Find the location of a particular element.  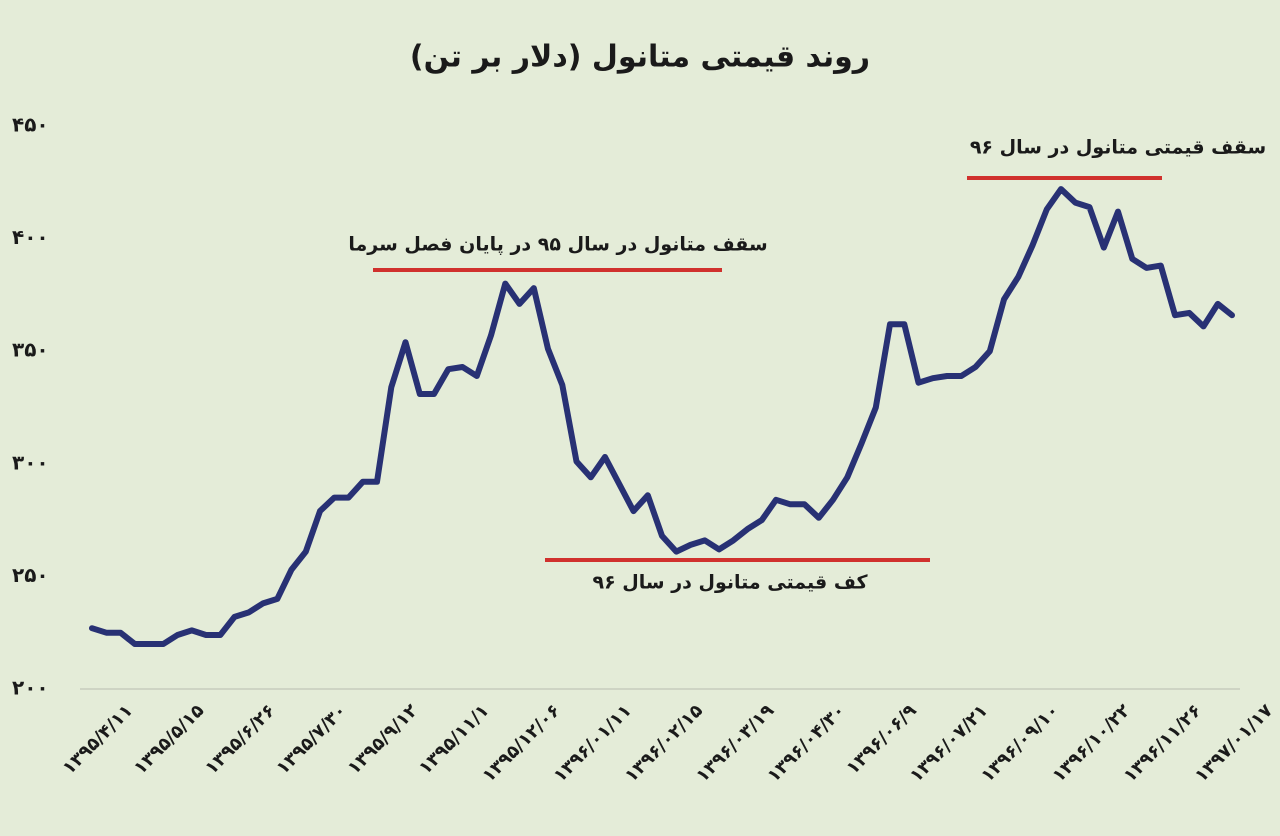

y-tick-label: ۲۰۰ is located at coordinates (30, 688).